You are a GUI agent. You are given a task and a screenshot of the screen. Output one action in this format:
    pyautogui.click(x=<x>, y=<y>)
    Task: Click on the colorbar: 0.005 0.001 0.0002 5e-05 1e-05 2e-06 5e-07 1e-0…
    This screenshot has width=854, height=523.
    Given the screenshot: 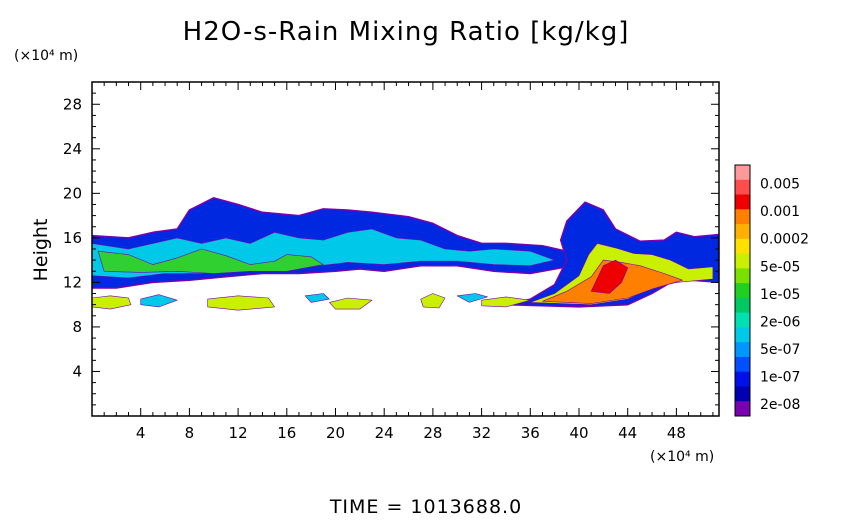 What is the action you would take?
    pyautogui.click(x=771, y=290)
    